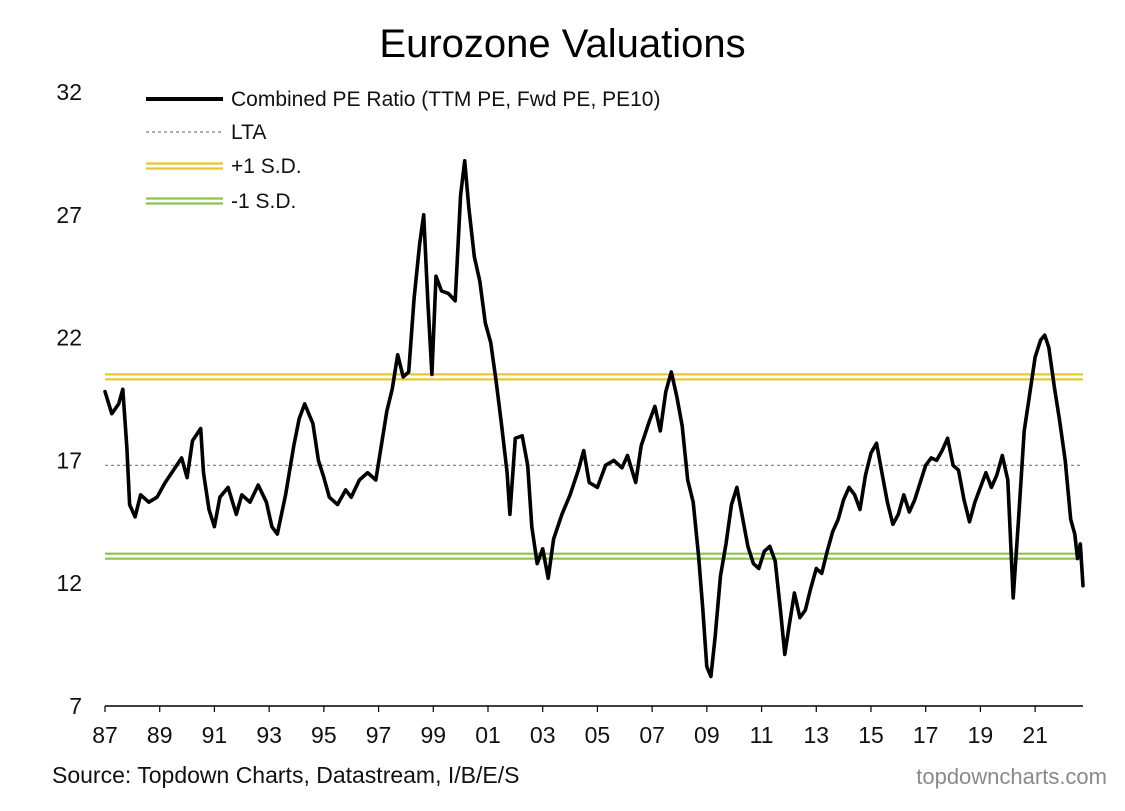 The image size is (1125, 811). What do you see at coordinates (69, 460) in the screenshot?
I see `y-tick-label: 17` at bounding box center [69, 460].